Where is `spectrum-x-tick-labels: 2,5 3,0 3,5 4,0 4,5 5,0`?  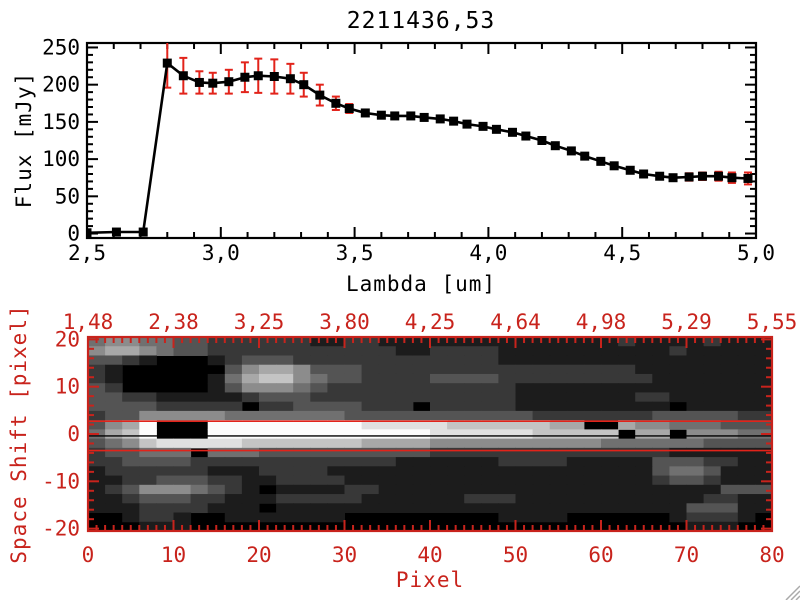 spectrum-x-tick-labels: 2,5 3,0 3,5 4,0 4,5 5,0 is located at coordinates (421, 253).